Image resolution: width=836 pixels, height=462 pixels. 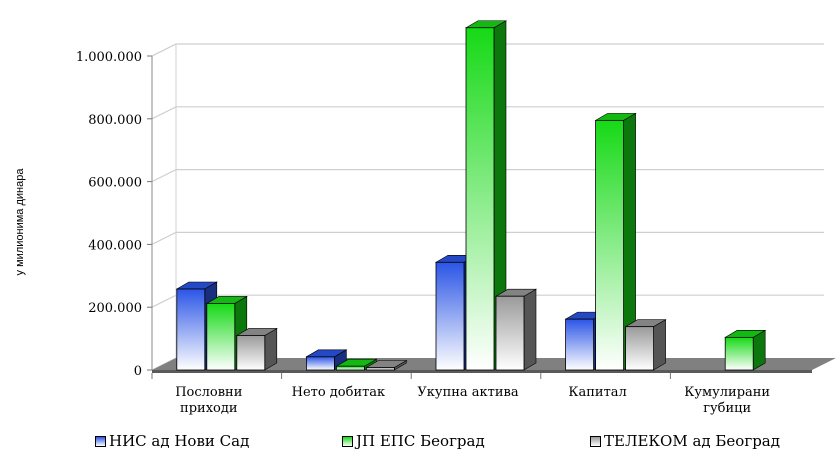 I want to click on y-tick-label: 200.000, so click(x=115, y=308).